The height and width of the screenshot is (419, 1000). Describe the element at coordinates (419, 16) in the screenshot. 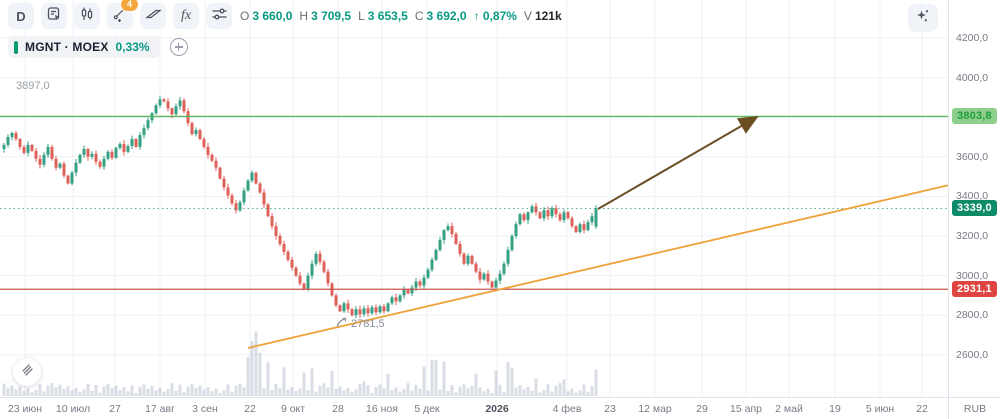

I see `legend-key: C` at that location.